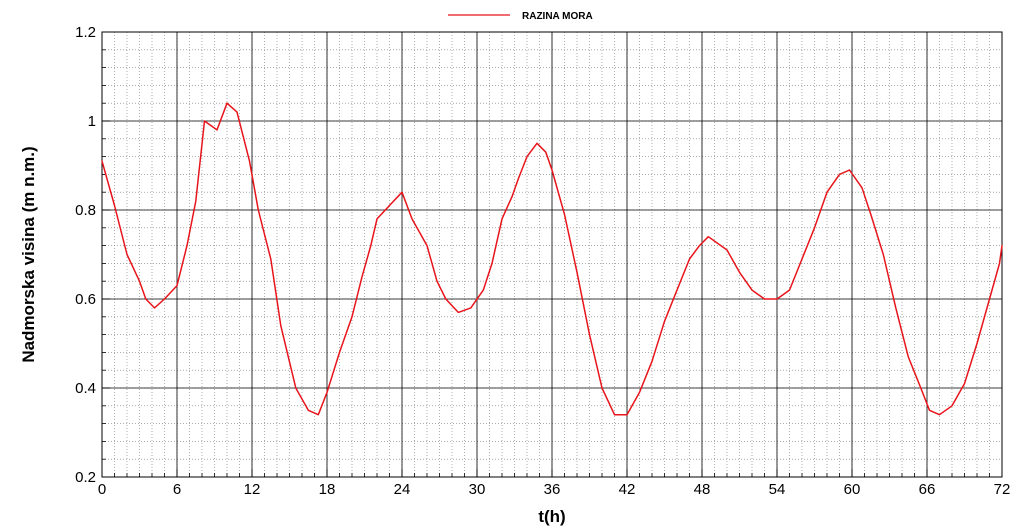  What do you see at coordinates (520, 16) in the screenshot?
I see `legend: RAZINA MORA` at bounding box center [520, 16].